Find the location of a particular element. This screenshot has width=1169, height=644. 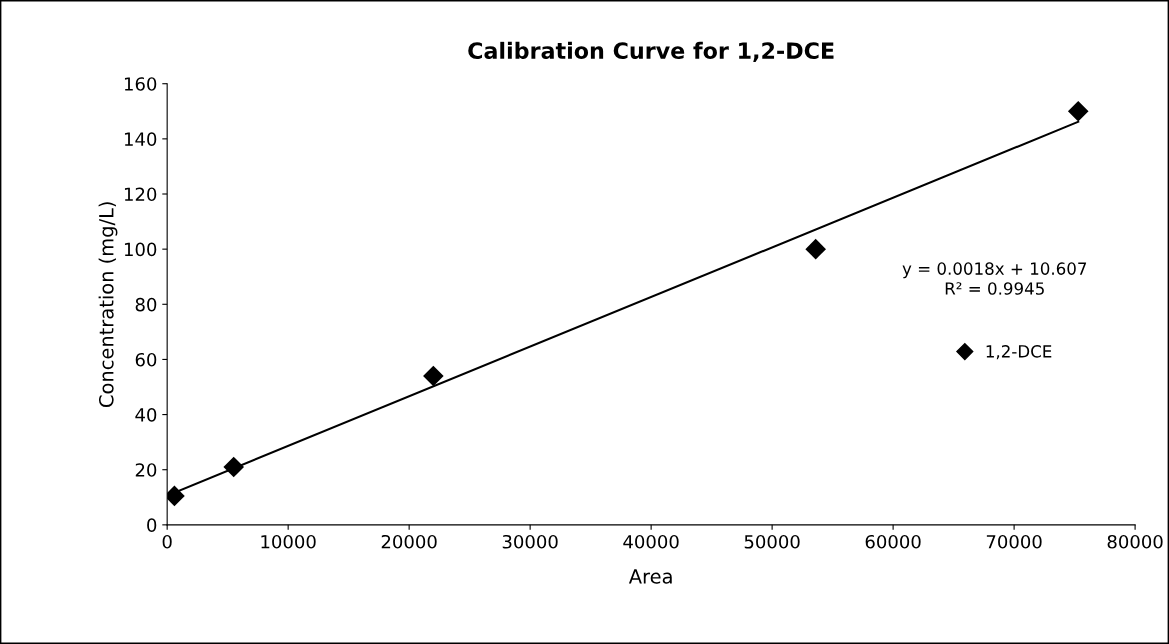

x-axis-title: Area is located at coordinates (650, 576).